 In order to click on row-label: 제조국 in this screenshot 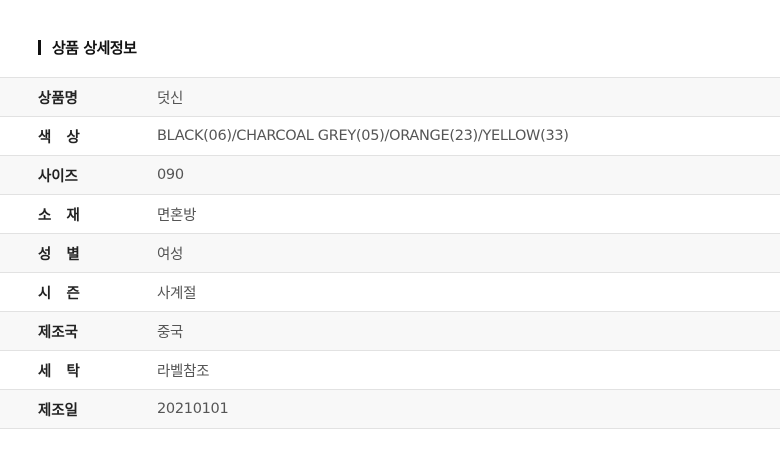, I will do `click(58, 332)`.